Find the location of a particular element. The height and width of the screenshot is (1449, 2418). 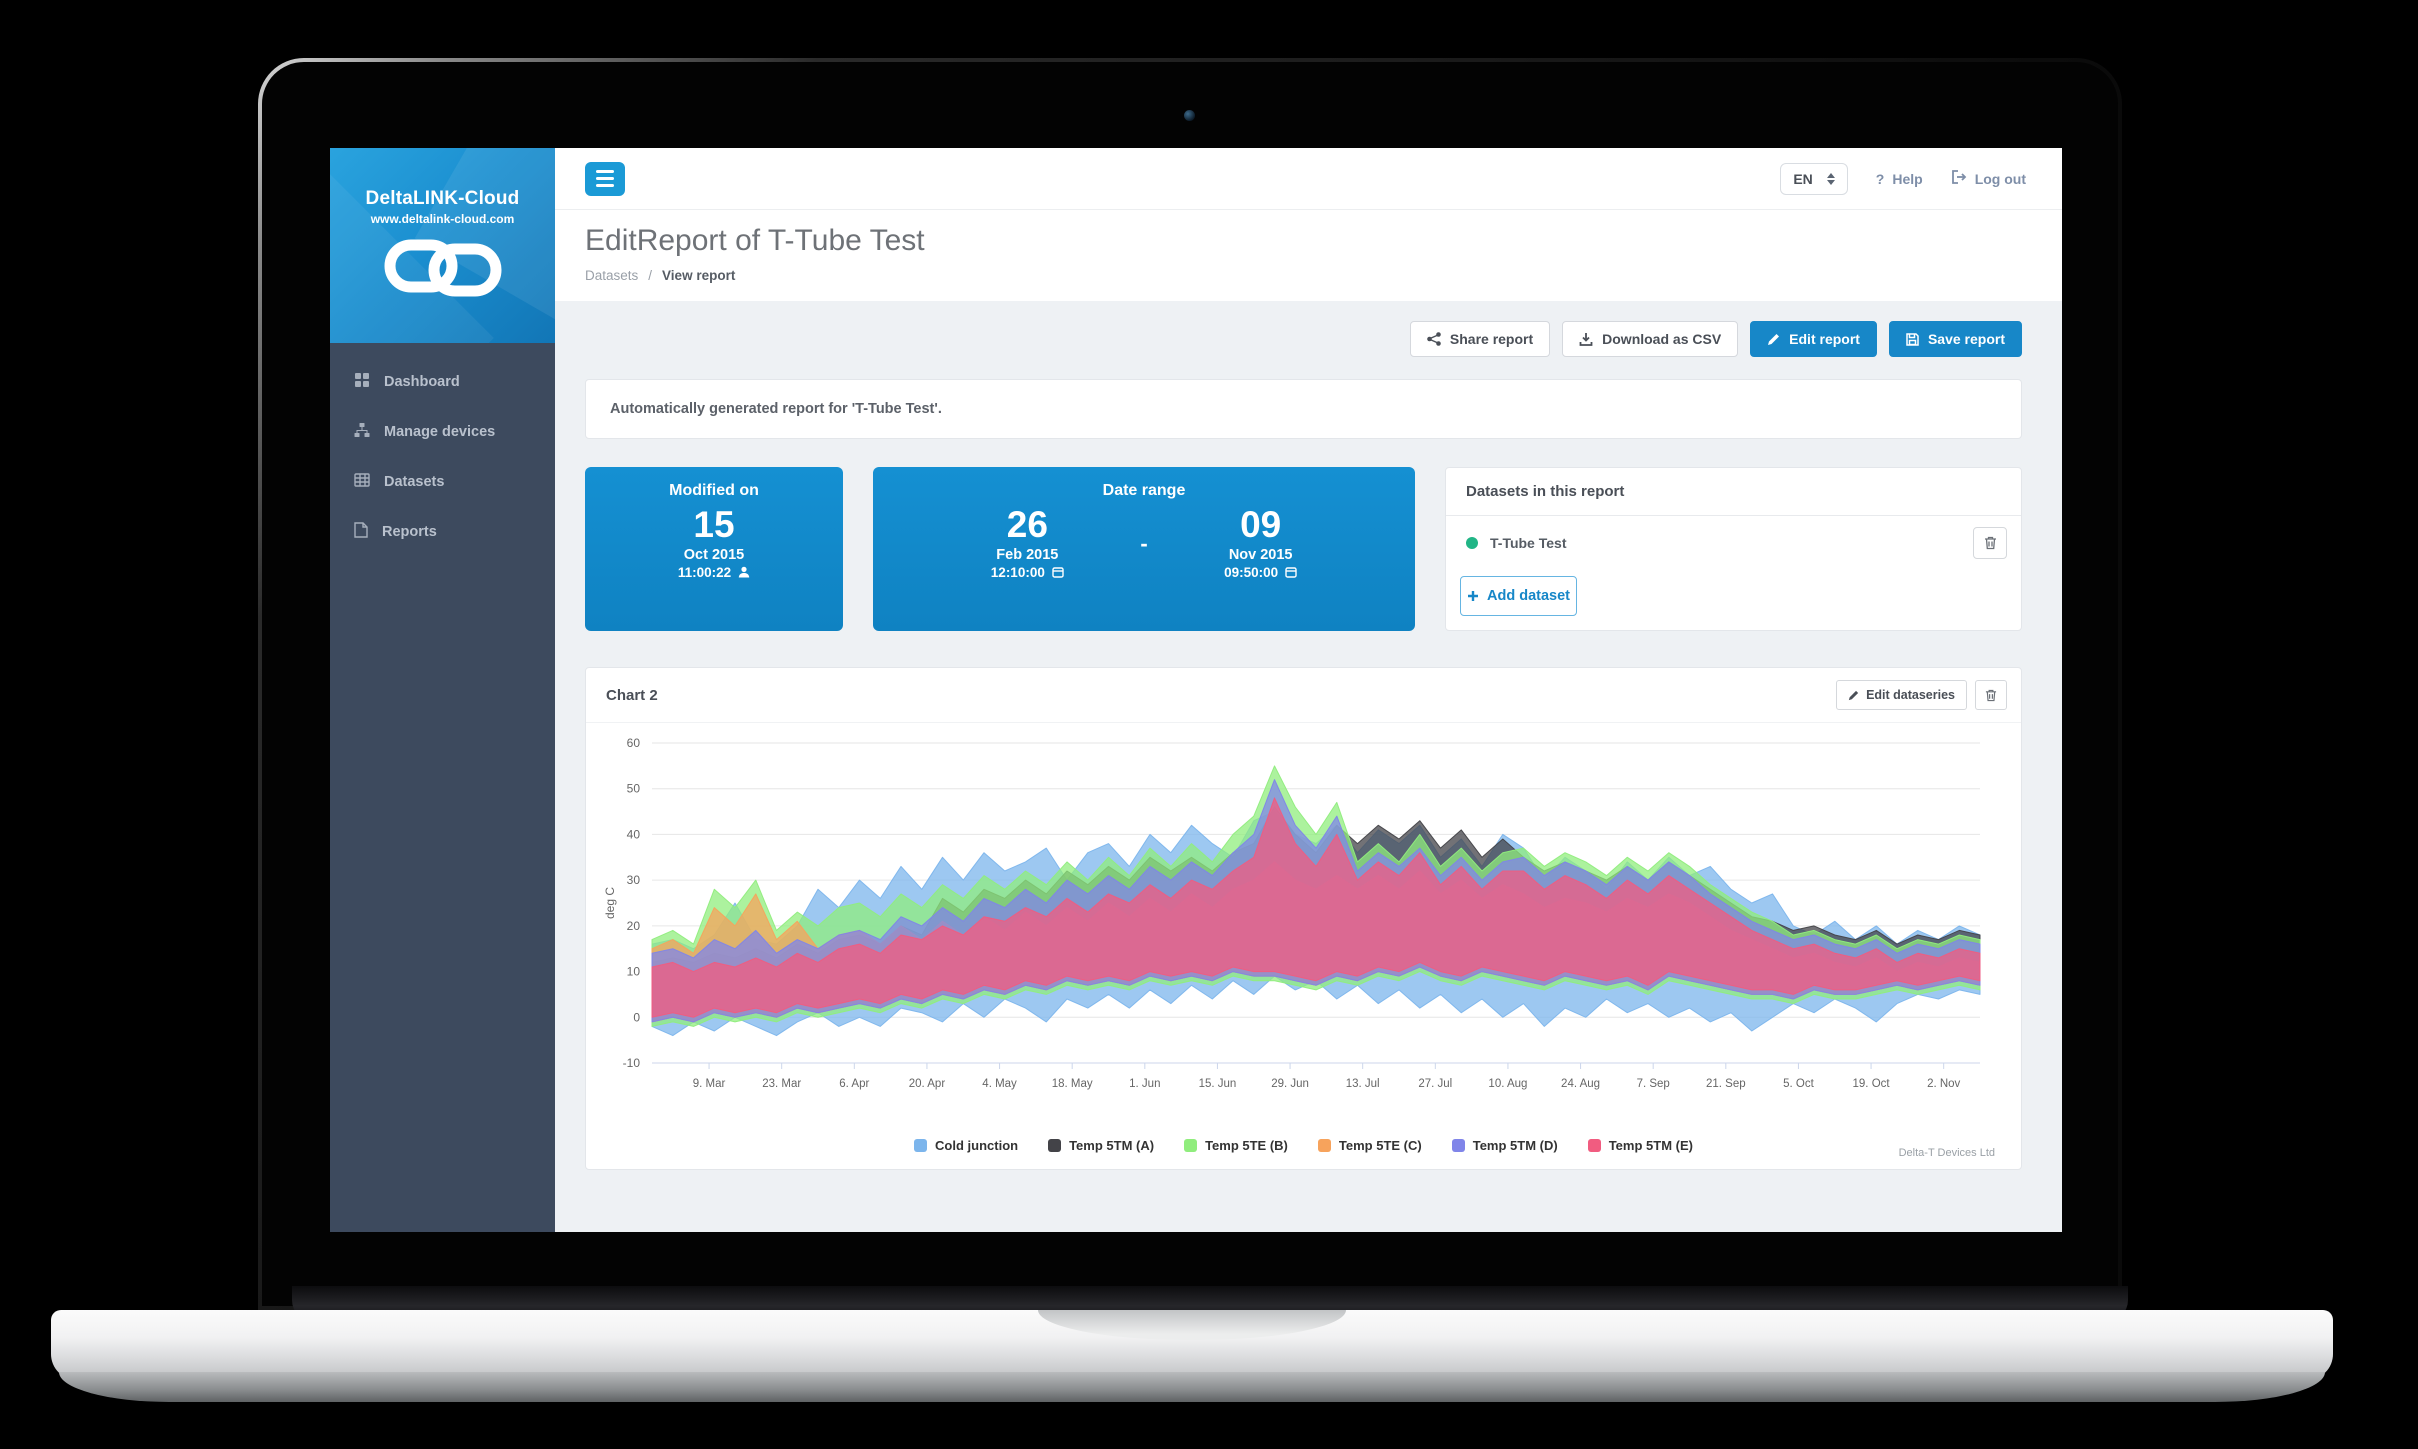

dataset-name: T-Tube Test is located at coordinates (1528, 543).